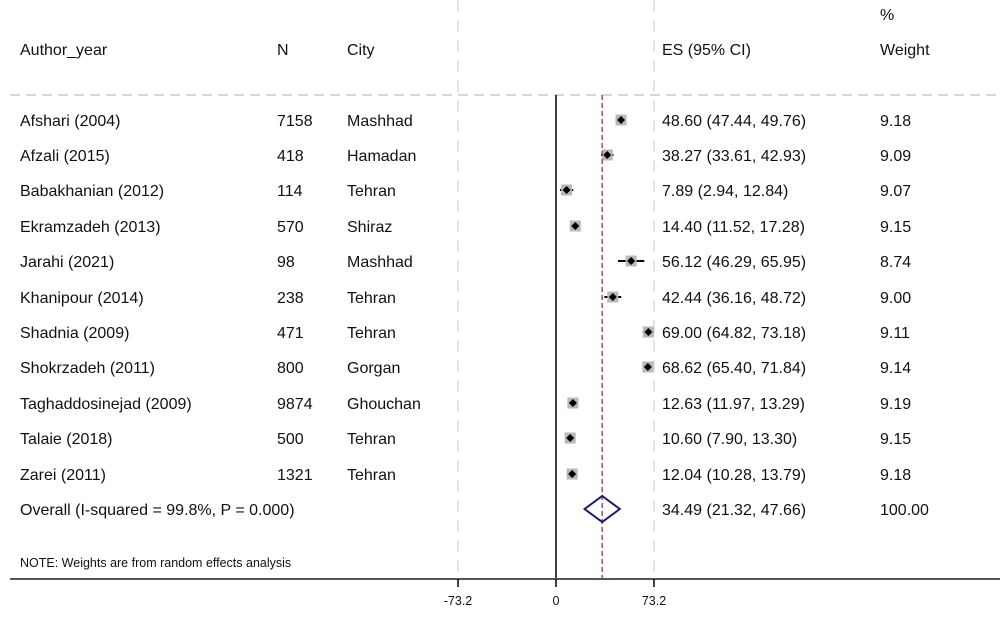  What do you see at coordinates (74, 333) in the screenshot?
I see `study-author: Shadnia (2009)` at bounding box center [74, 333].